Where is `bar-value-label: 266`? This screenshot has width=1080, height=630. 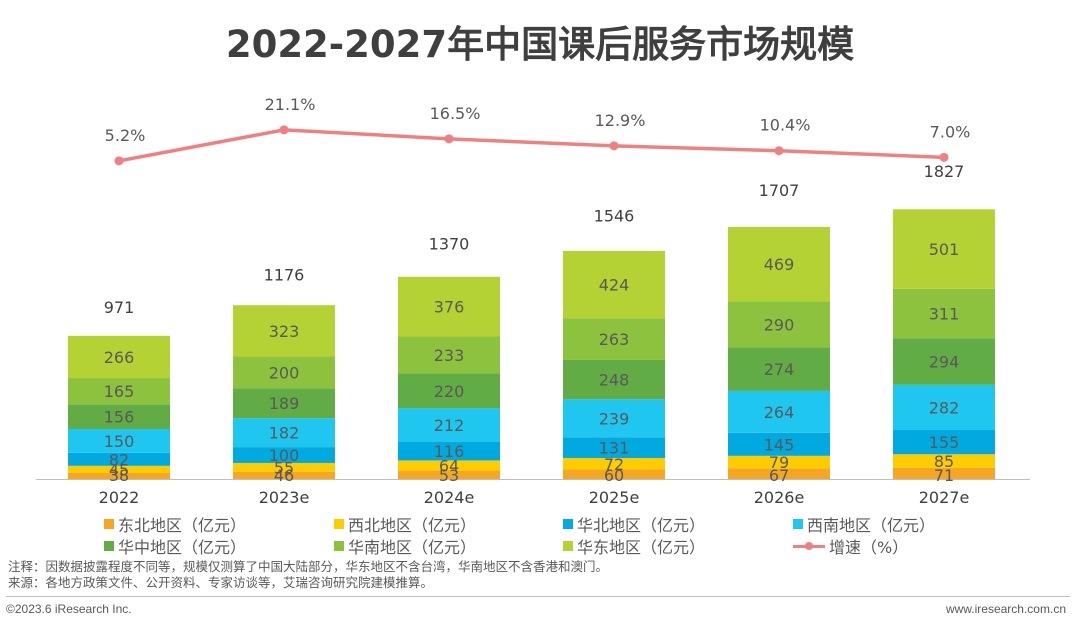
bar-value-label: 266 is located at coordinates (119, 357).